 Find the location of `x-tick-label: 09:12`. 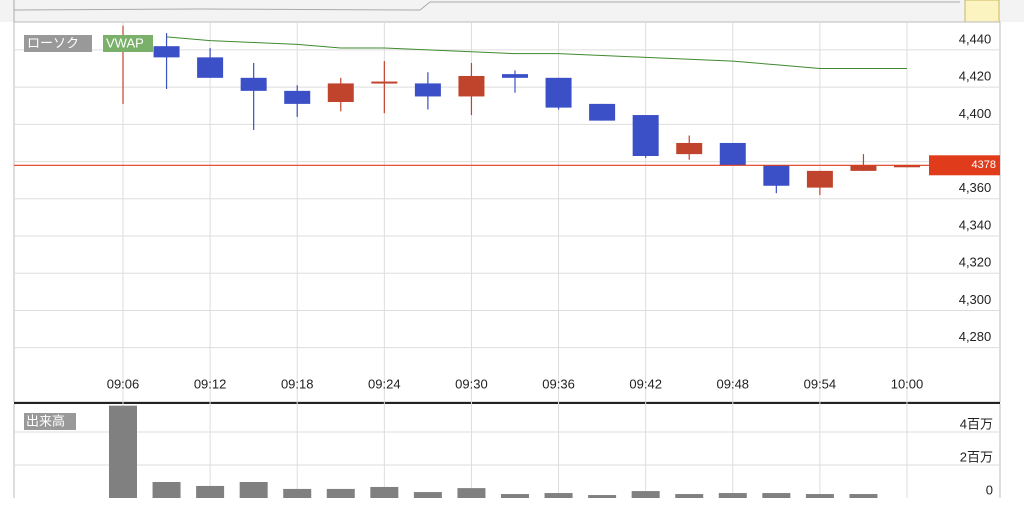

x-tick-label: 09:12 is located at coordinates (210, 383).